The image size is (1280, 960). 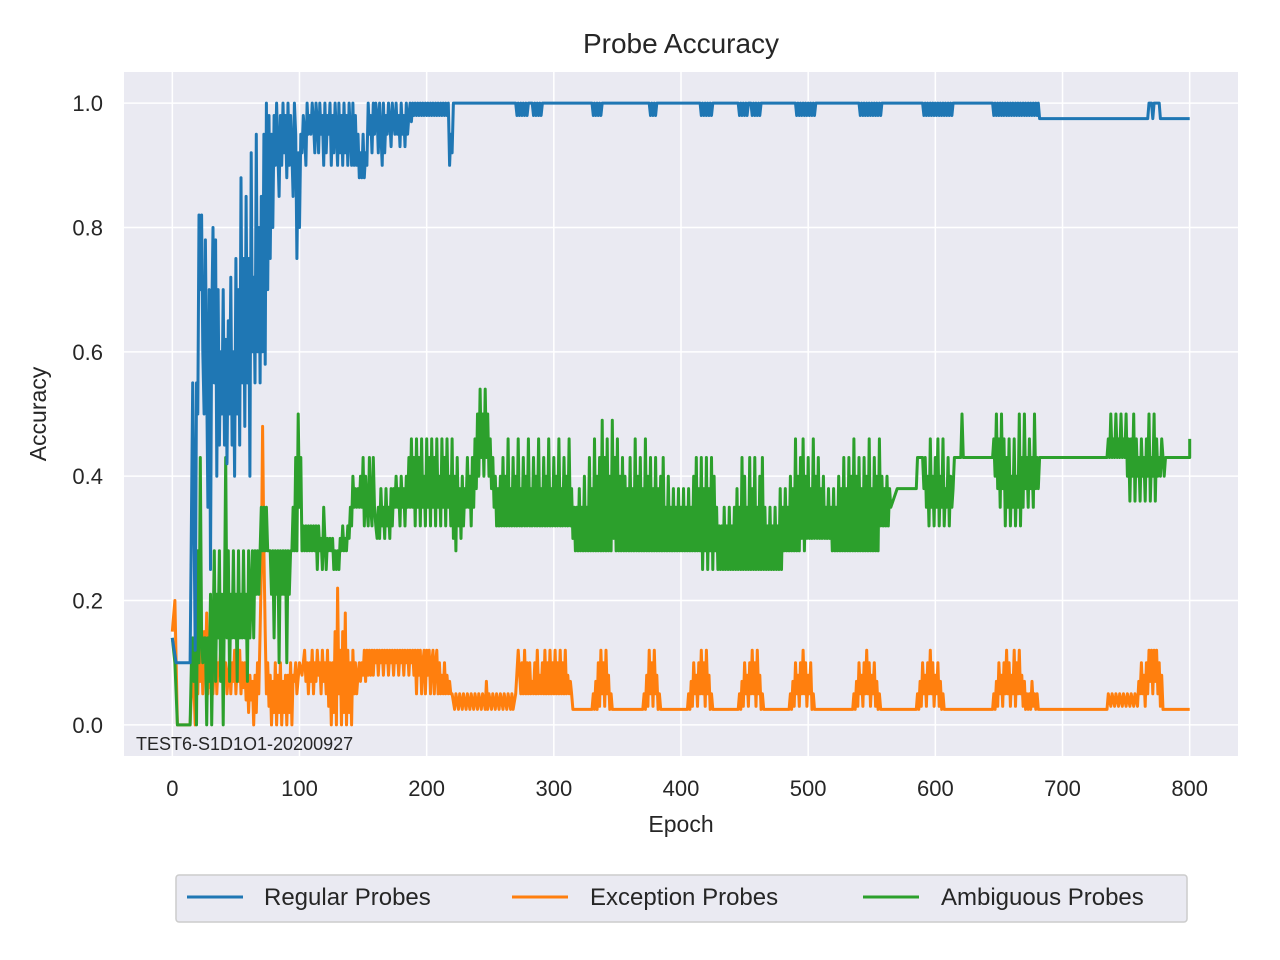 I want to click on x-tick-label: 800, so click(x=1189, y=788).